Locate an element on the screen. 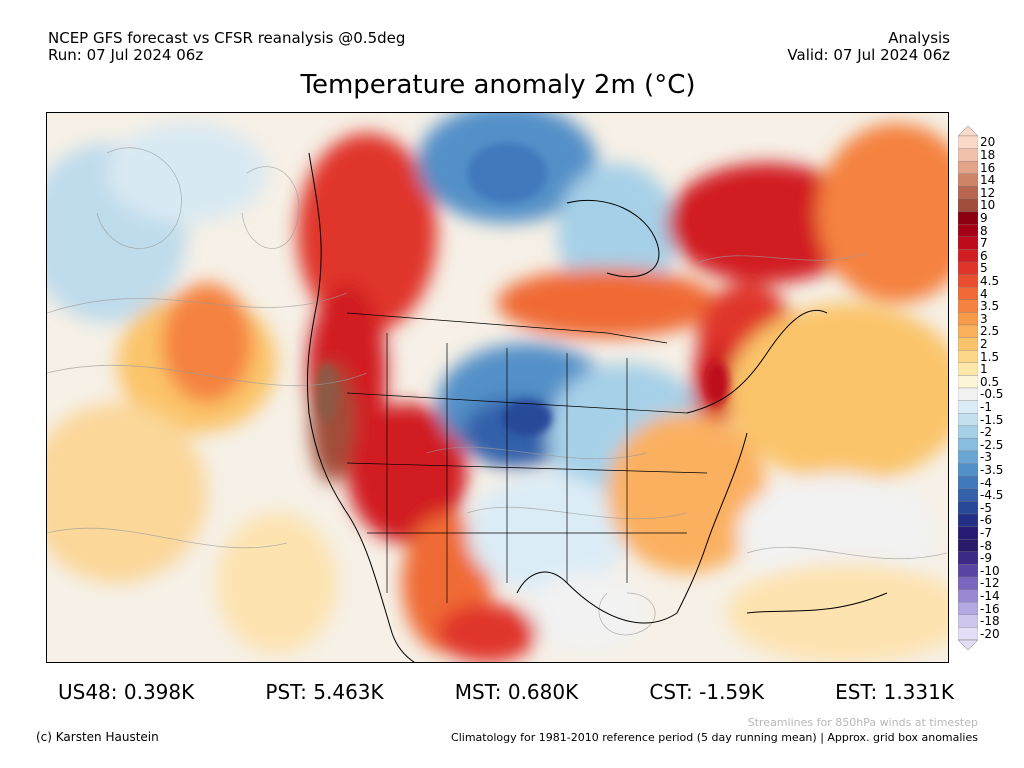  colorbar-label: -6 is located at coordinates (986, 520).